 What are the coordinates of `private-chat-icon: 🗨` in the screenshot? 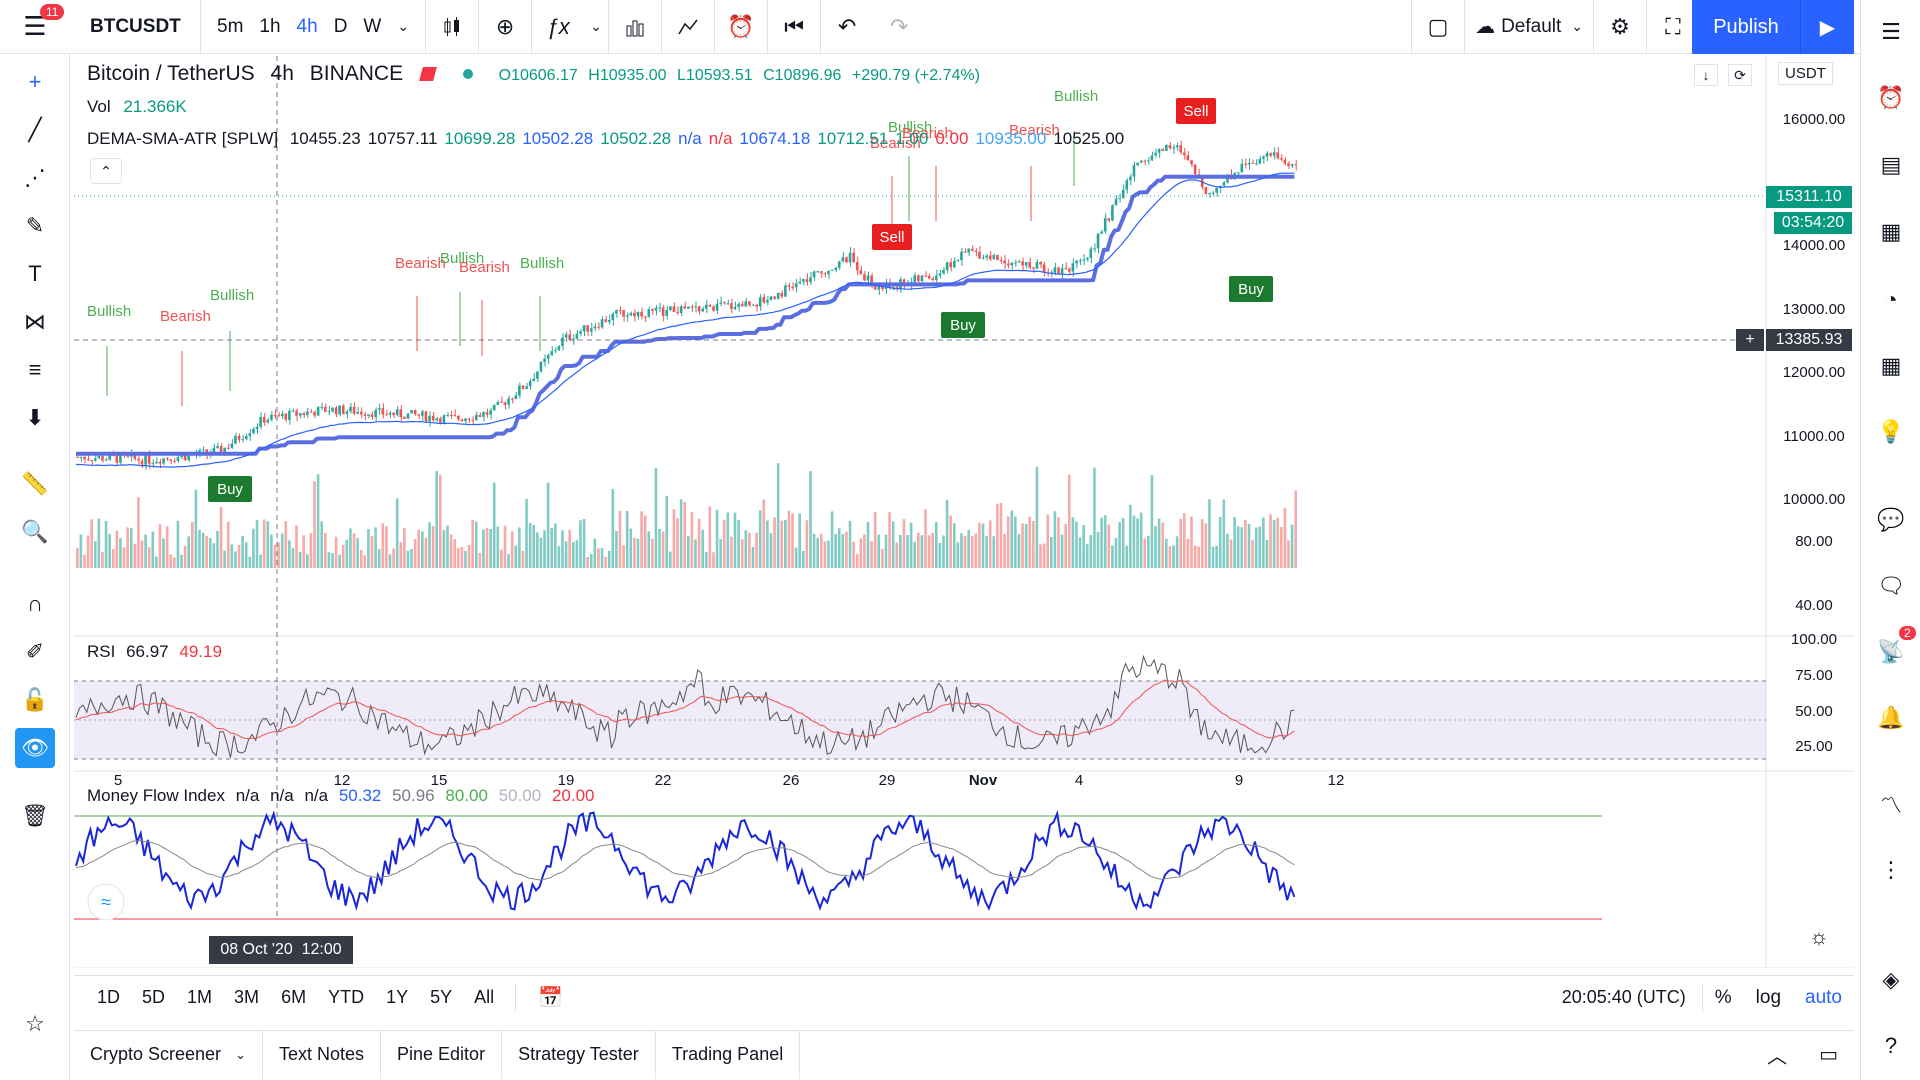 It's located at (1891, 585).